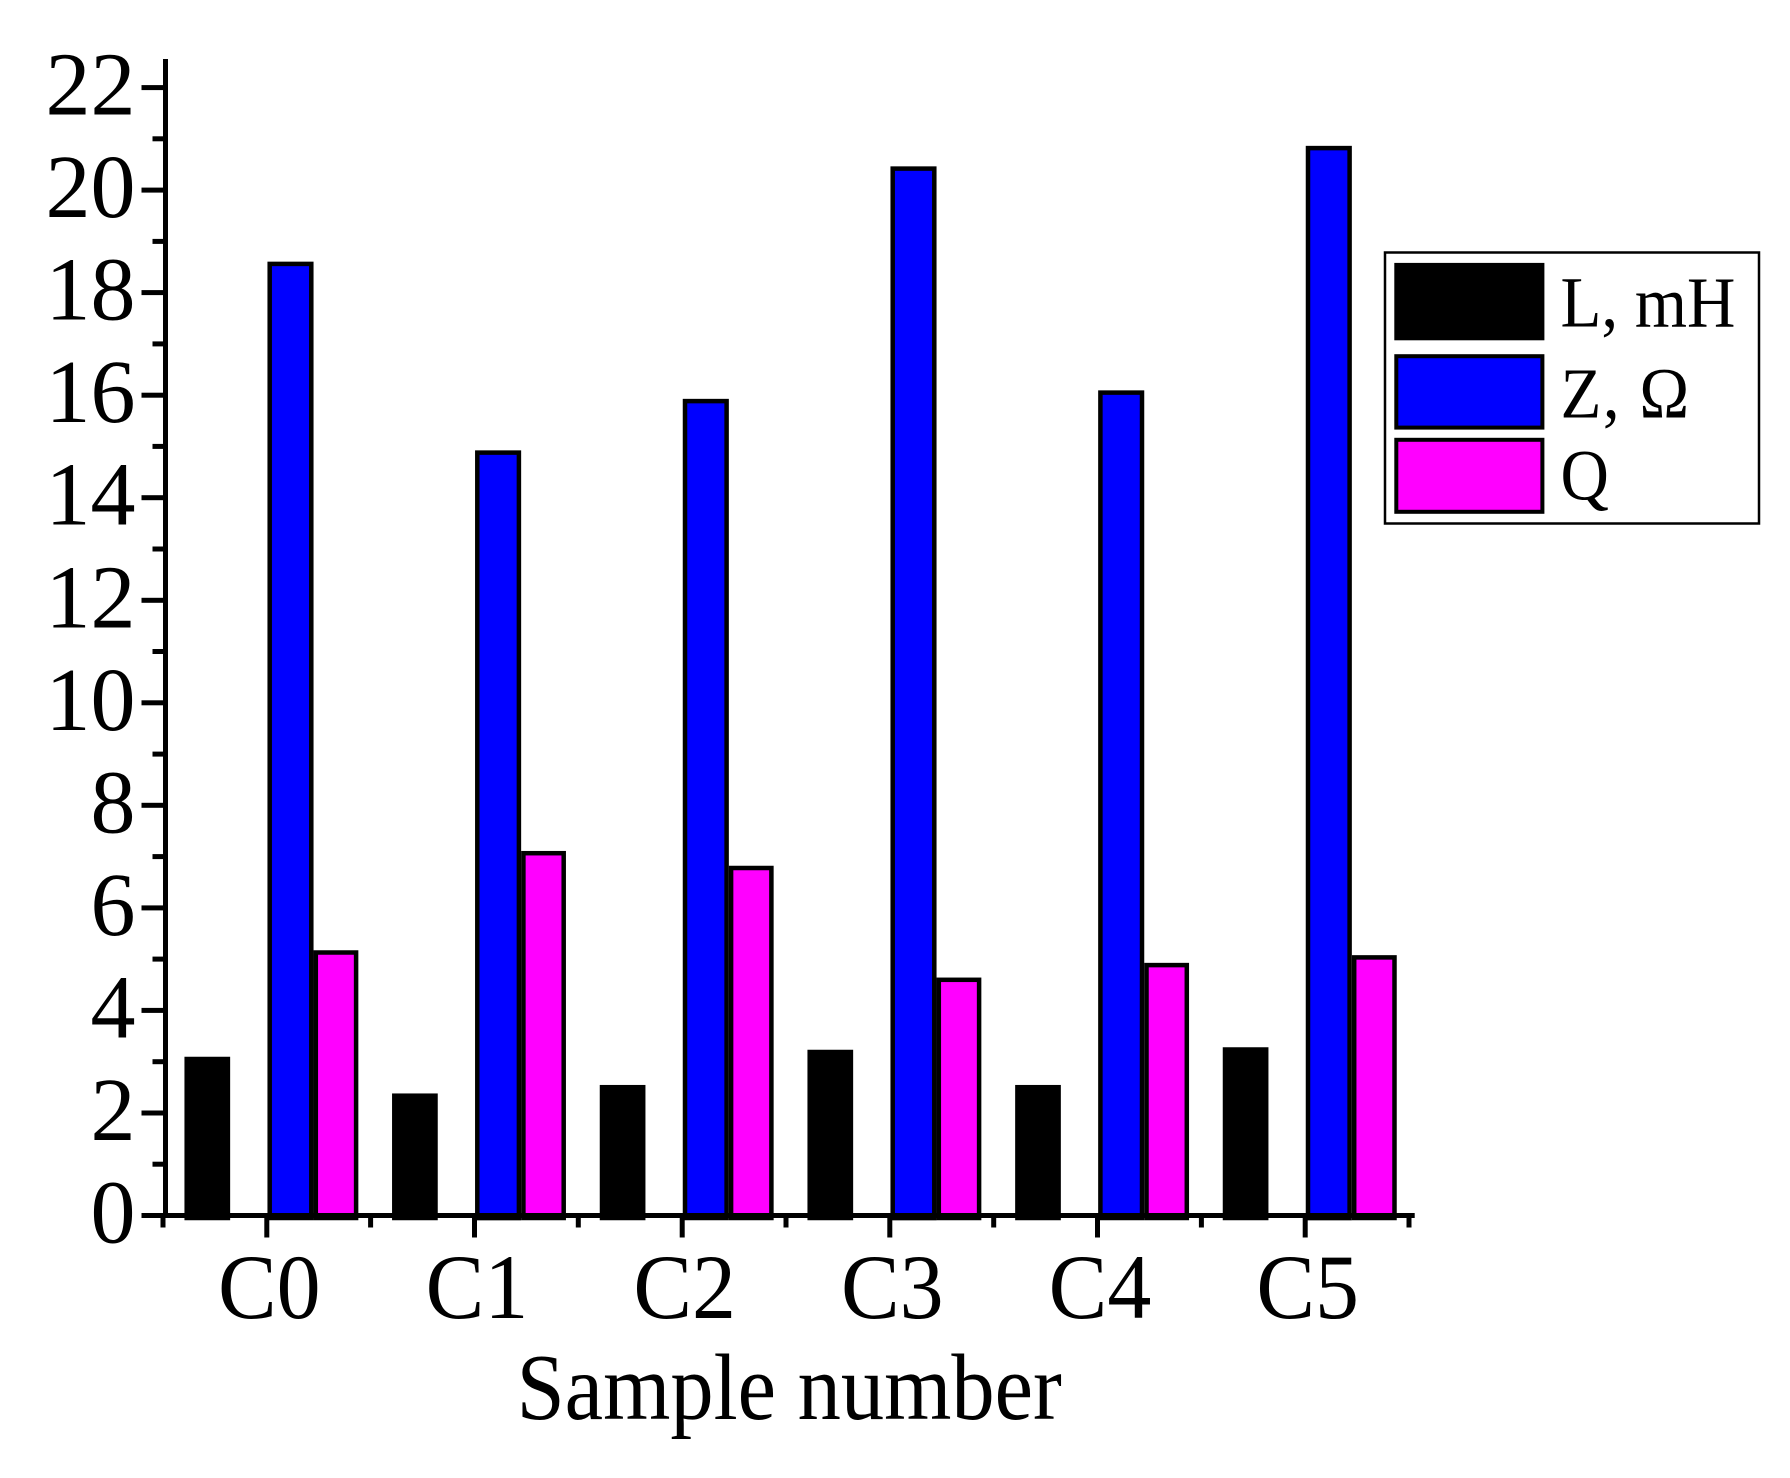 The width and height of the screenshot is (1790, 1478). What do you see at coordinates (91, 85) in the screenshot?
I see `svg-text: 22` at bounding box center [91, 85].